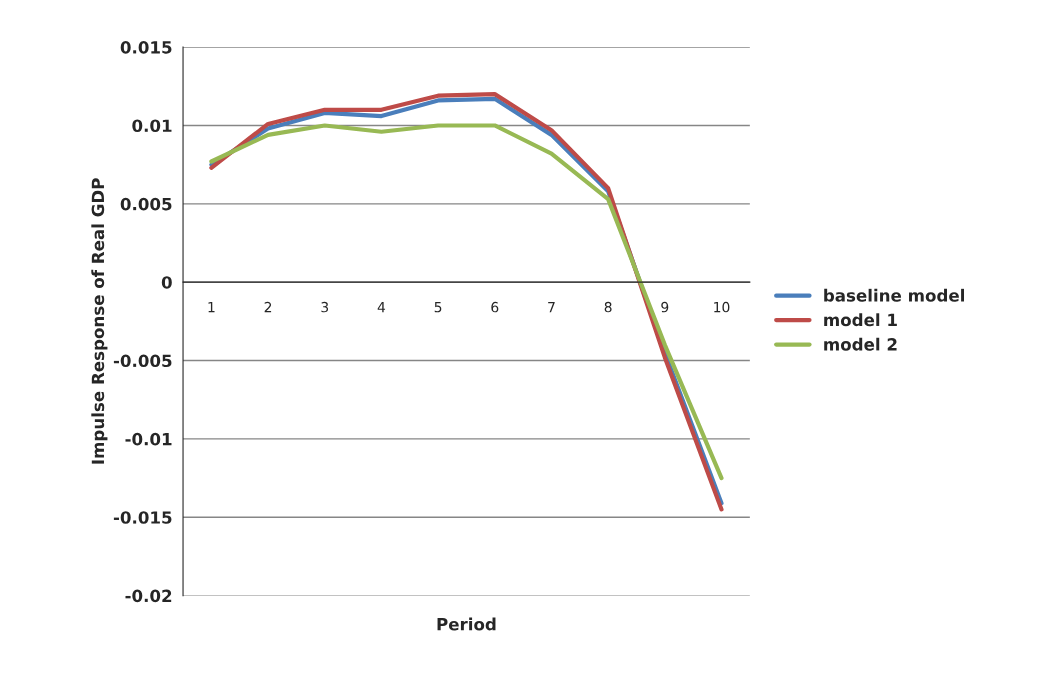 The image size is (1040, 673). What do you see at coordinates (551, 307) in the screenshot?
I see `x-tick-label: 7` at bounding box center [551, 307].